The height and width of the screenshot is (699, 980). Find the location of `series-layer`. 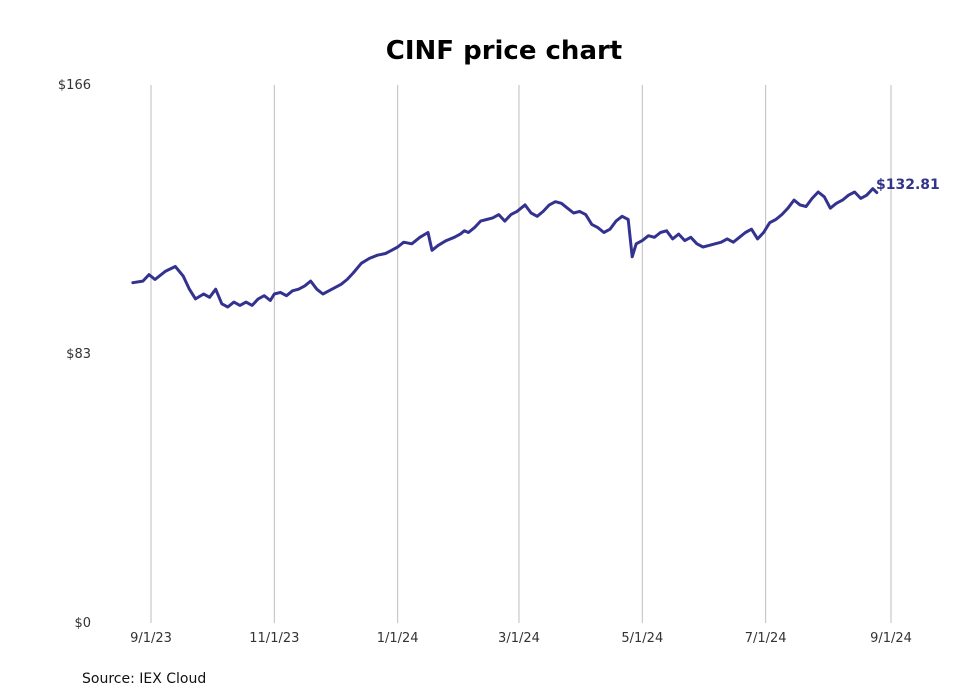

series-layer is located at coordinates (505, 248).